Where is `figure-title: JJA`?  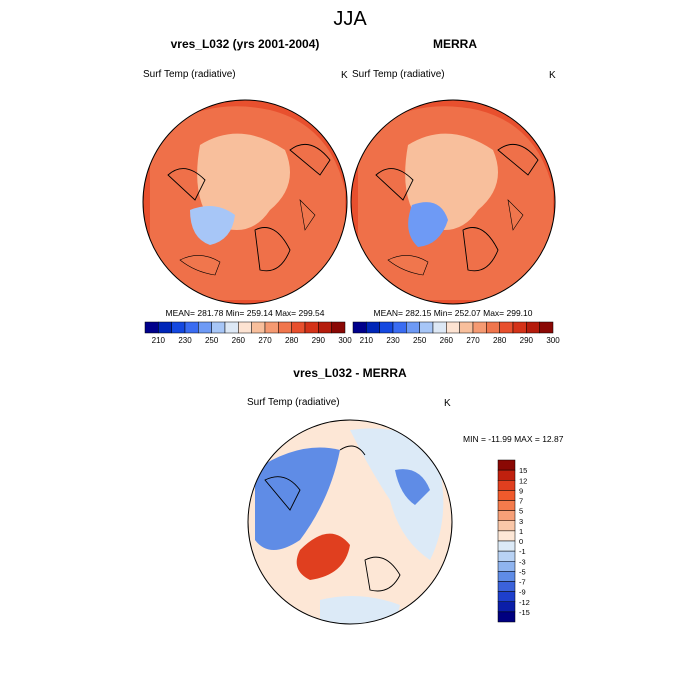
figure-title: JJA is located at coordinates (350, 19).